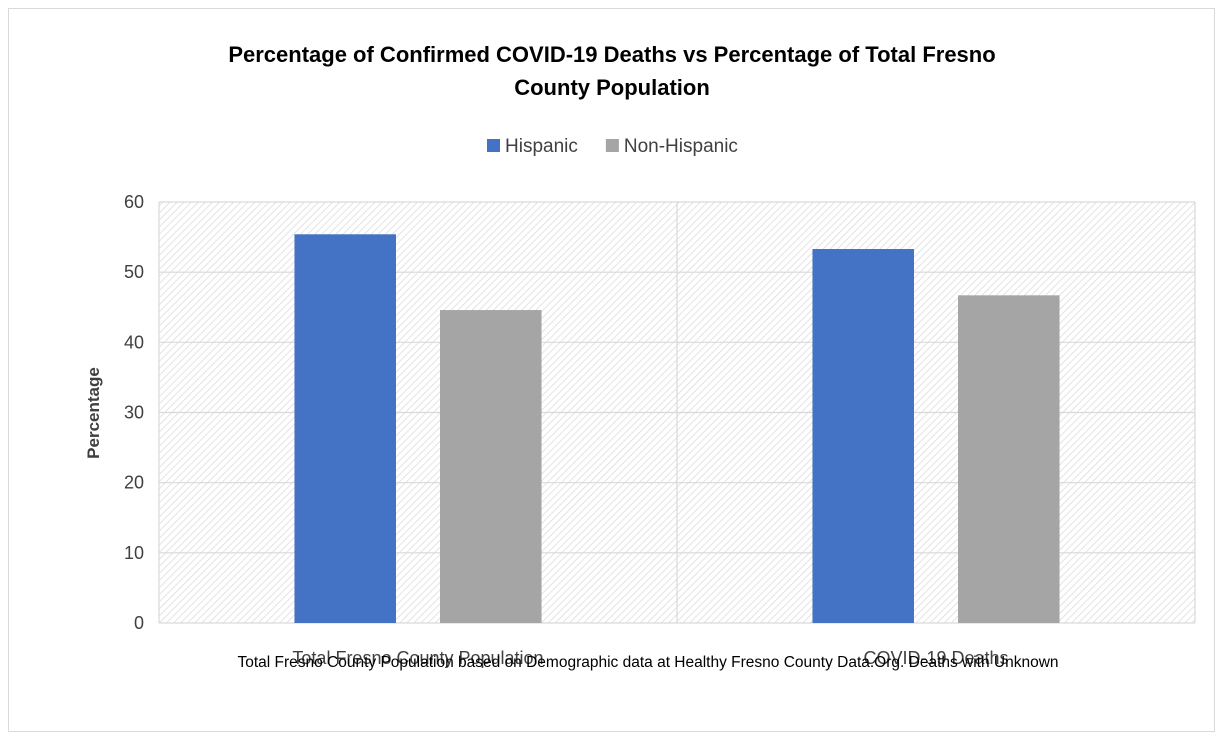 This screenshot has width=1223, height=740. I want to click on legend-label-hispanic: Hispanic, so click(541, 146).